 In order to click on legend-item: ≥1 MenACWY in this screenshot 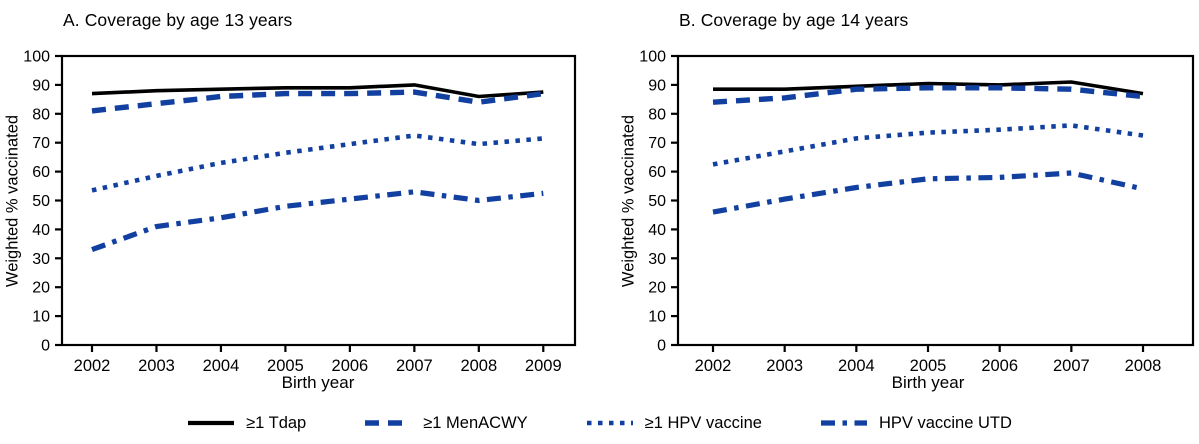, I will do `click(446, 423)`.